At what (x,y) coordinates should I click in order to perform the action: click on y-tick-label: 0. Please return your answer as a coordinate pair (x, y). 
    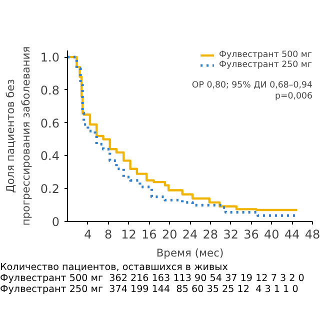
    Looking at the image, I should click on (56, 222).